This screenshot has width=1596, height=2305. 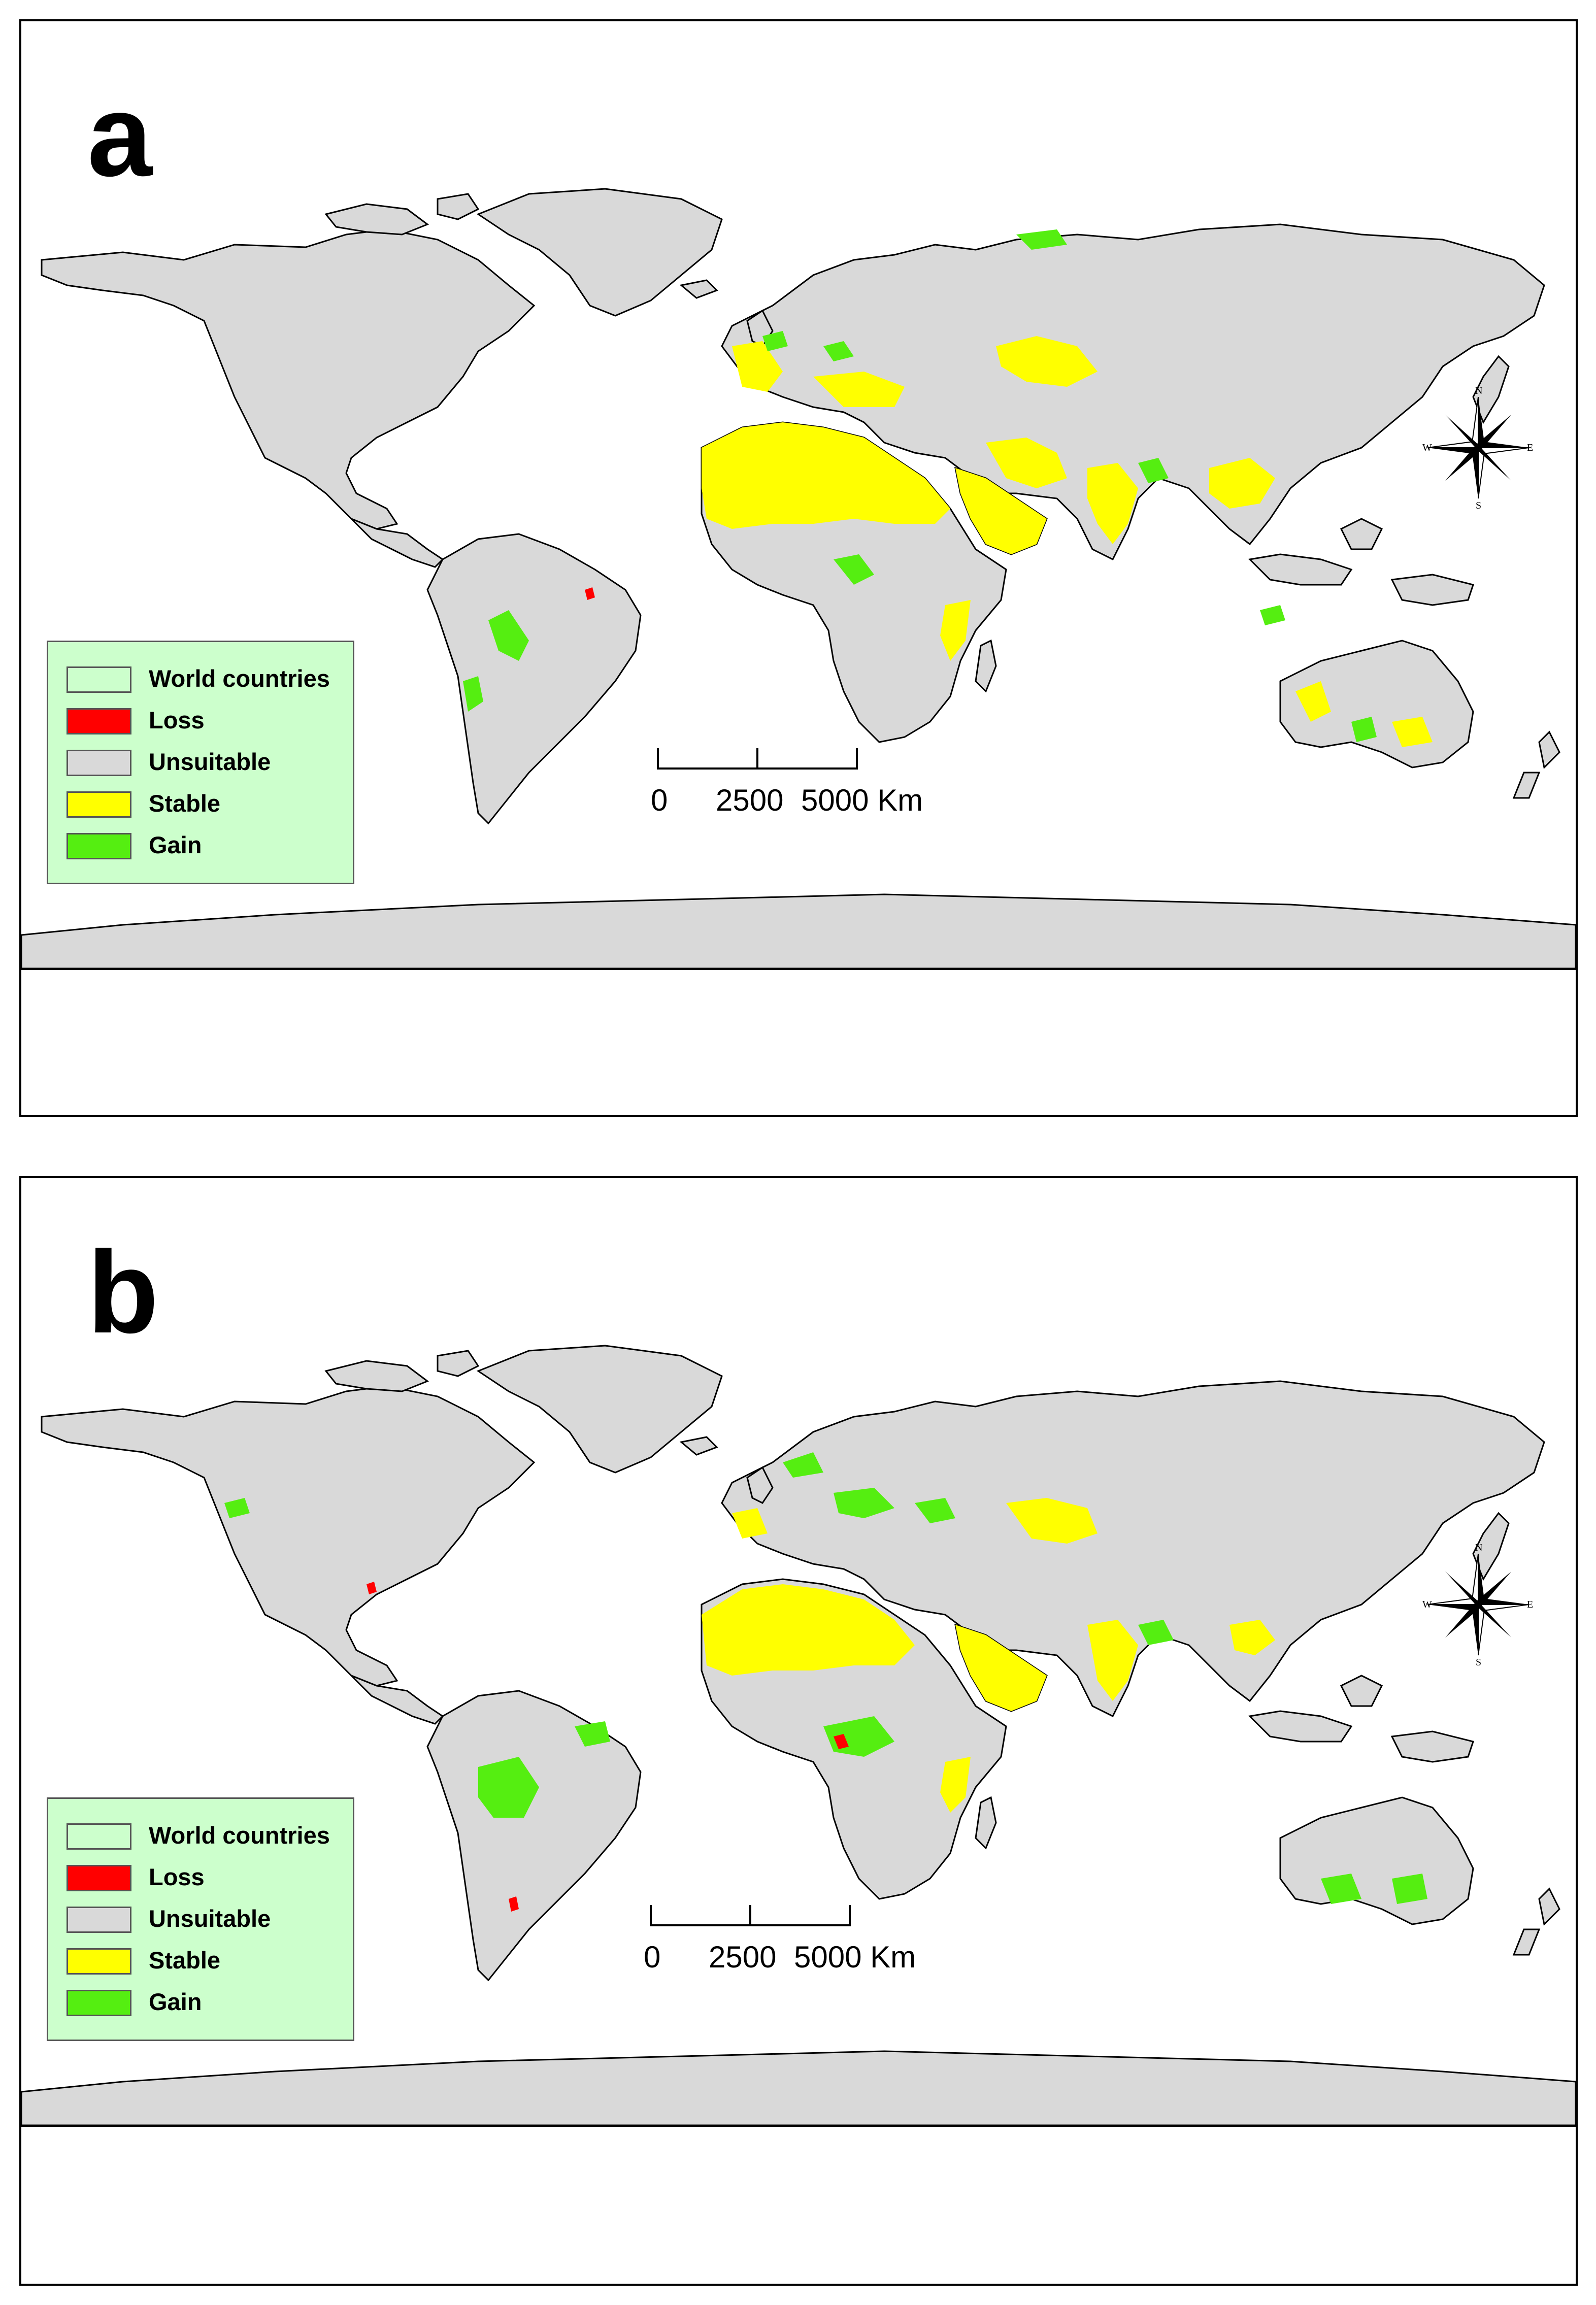 I want to click on panel-label-b: b, so click(x=123, y=1292).